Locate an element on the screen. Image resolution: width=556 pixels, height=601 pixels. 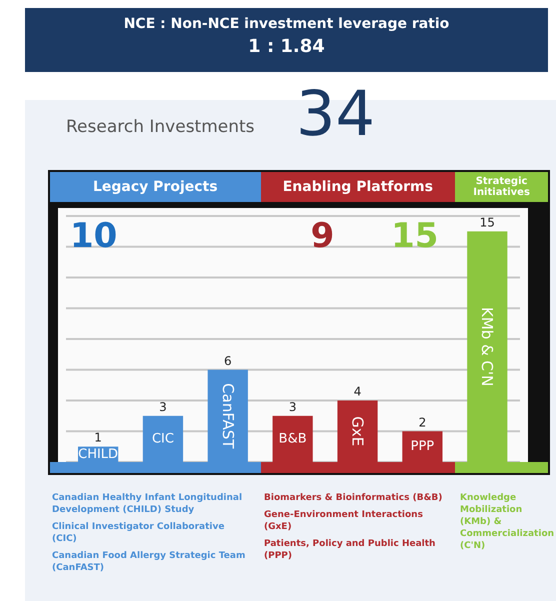
text: 34 is located at coordinates (335, 113).